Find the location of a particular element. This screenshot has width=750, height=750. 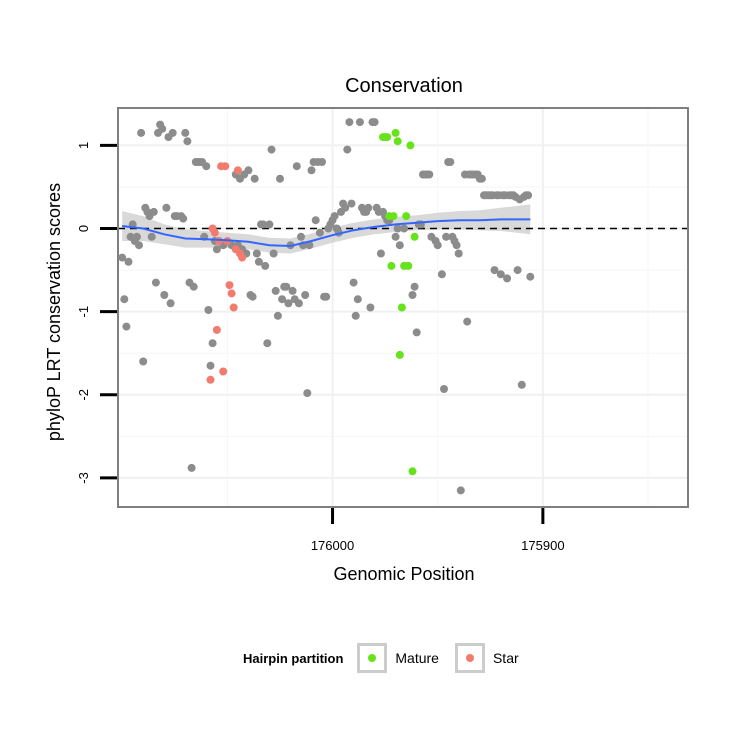

star-dot-icon is located at coordinates (469, 658).